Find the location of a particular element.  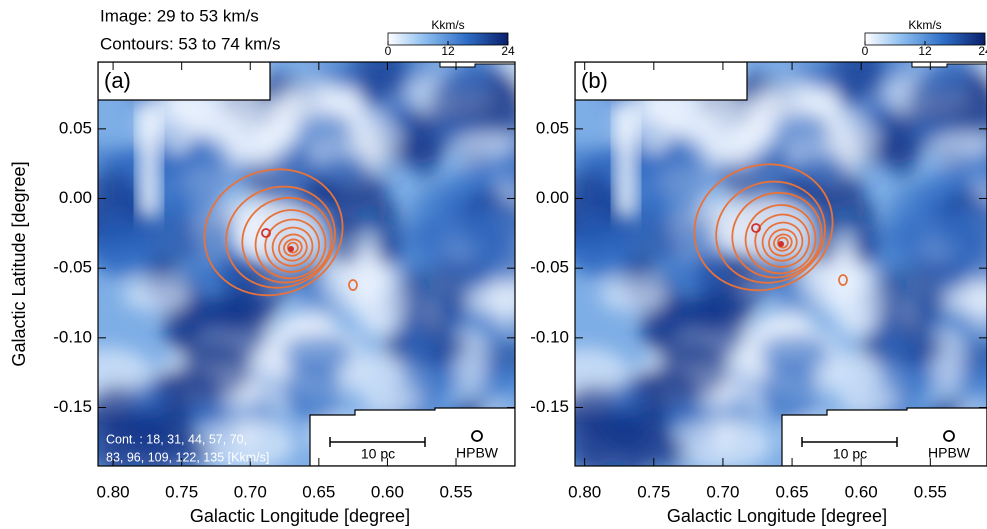

colorbar-tick-label: 24 is located at coordinates (508, 51).